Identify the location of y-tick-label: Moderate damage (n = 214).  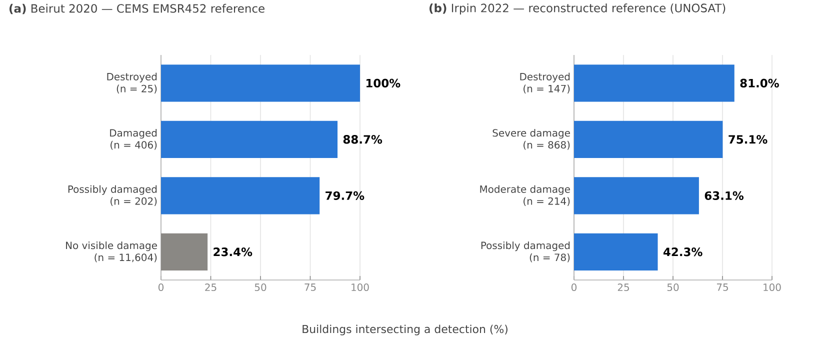
(525, 195).